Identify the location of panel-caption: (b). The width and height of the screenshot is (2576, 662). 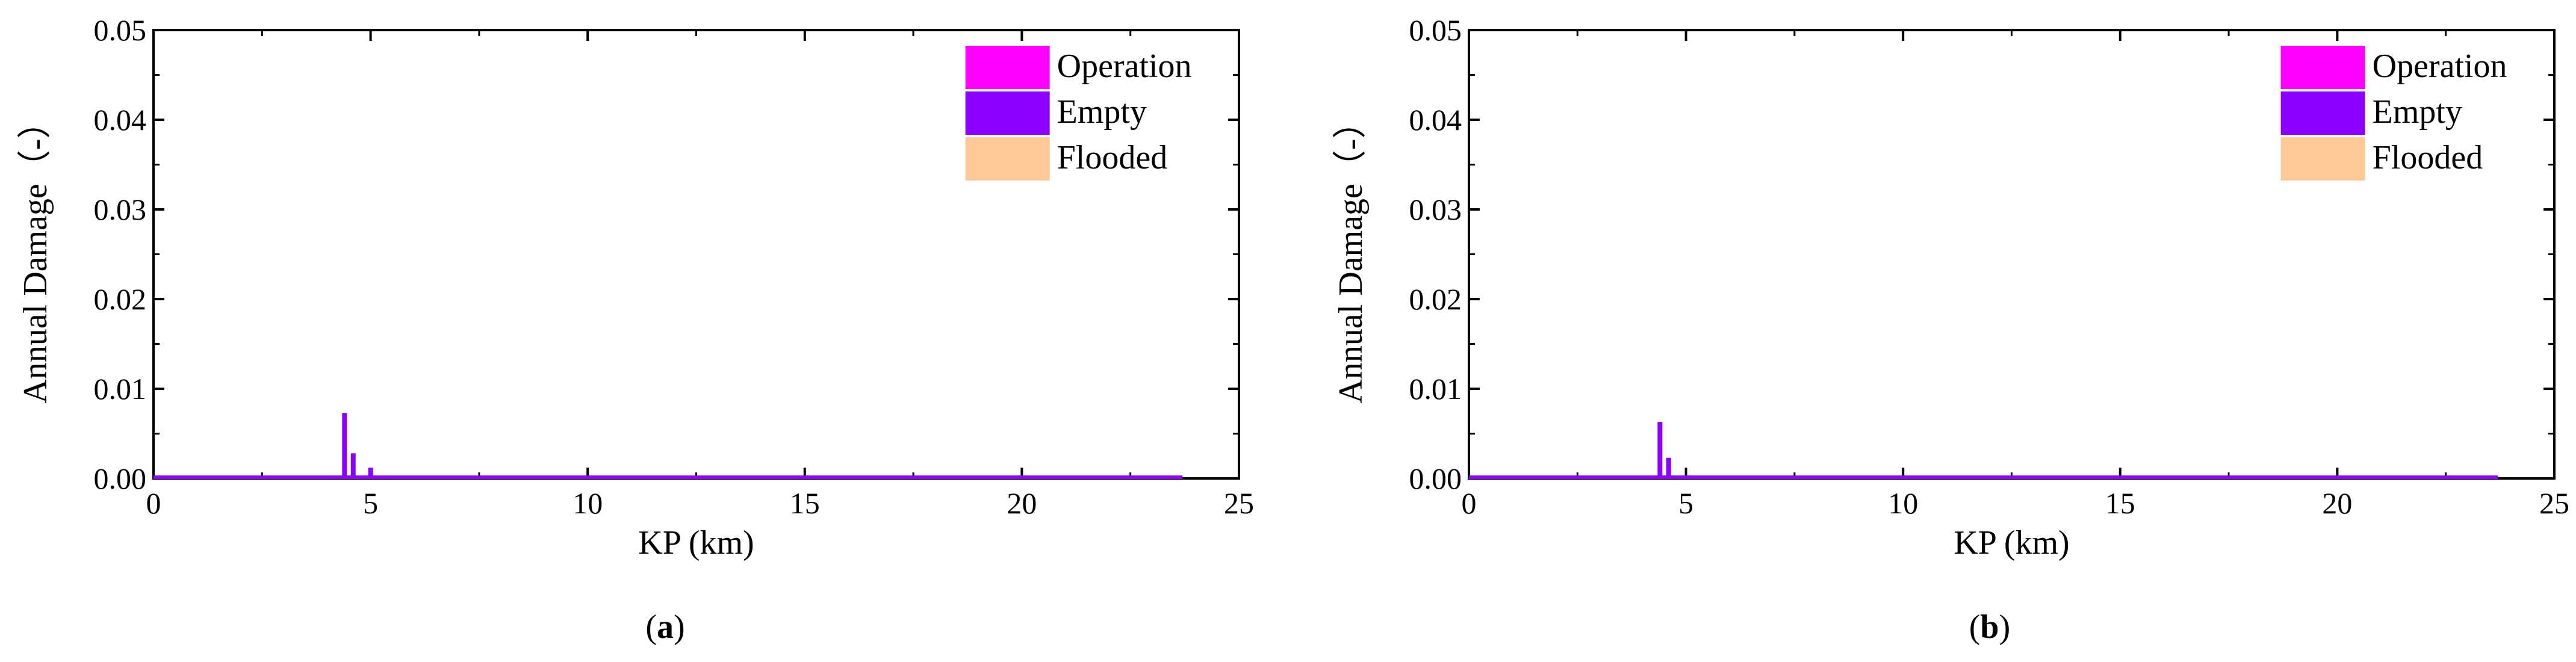
(1989, 627).